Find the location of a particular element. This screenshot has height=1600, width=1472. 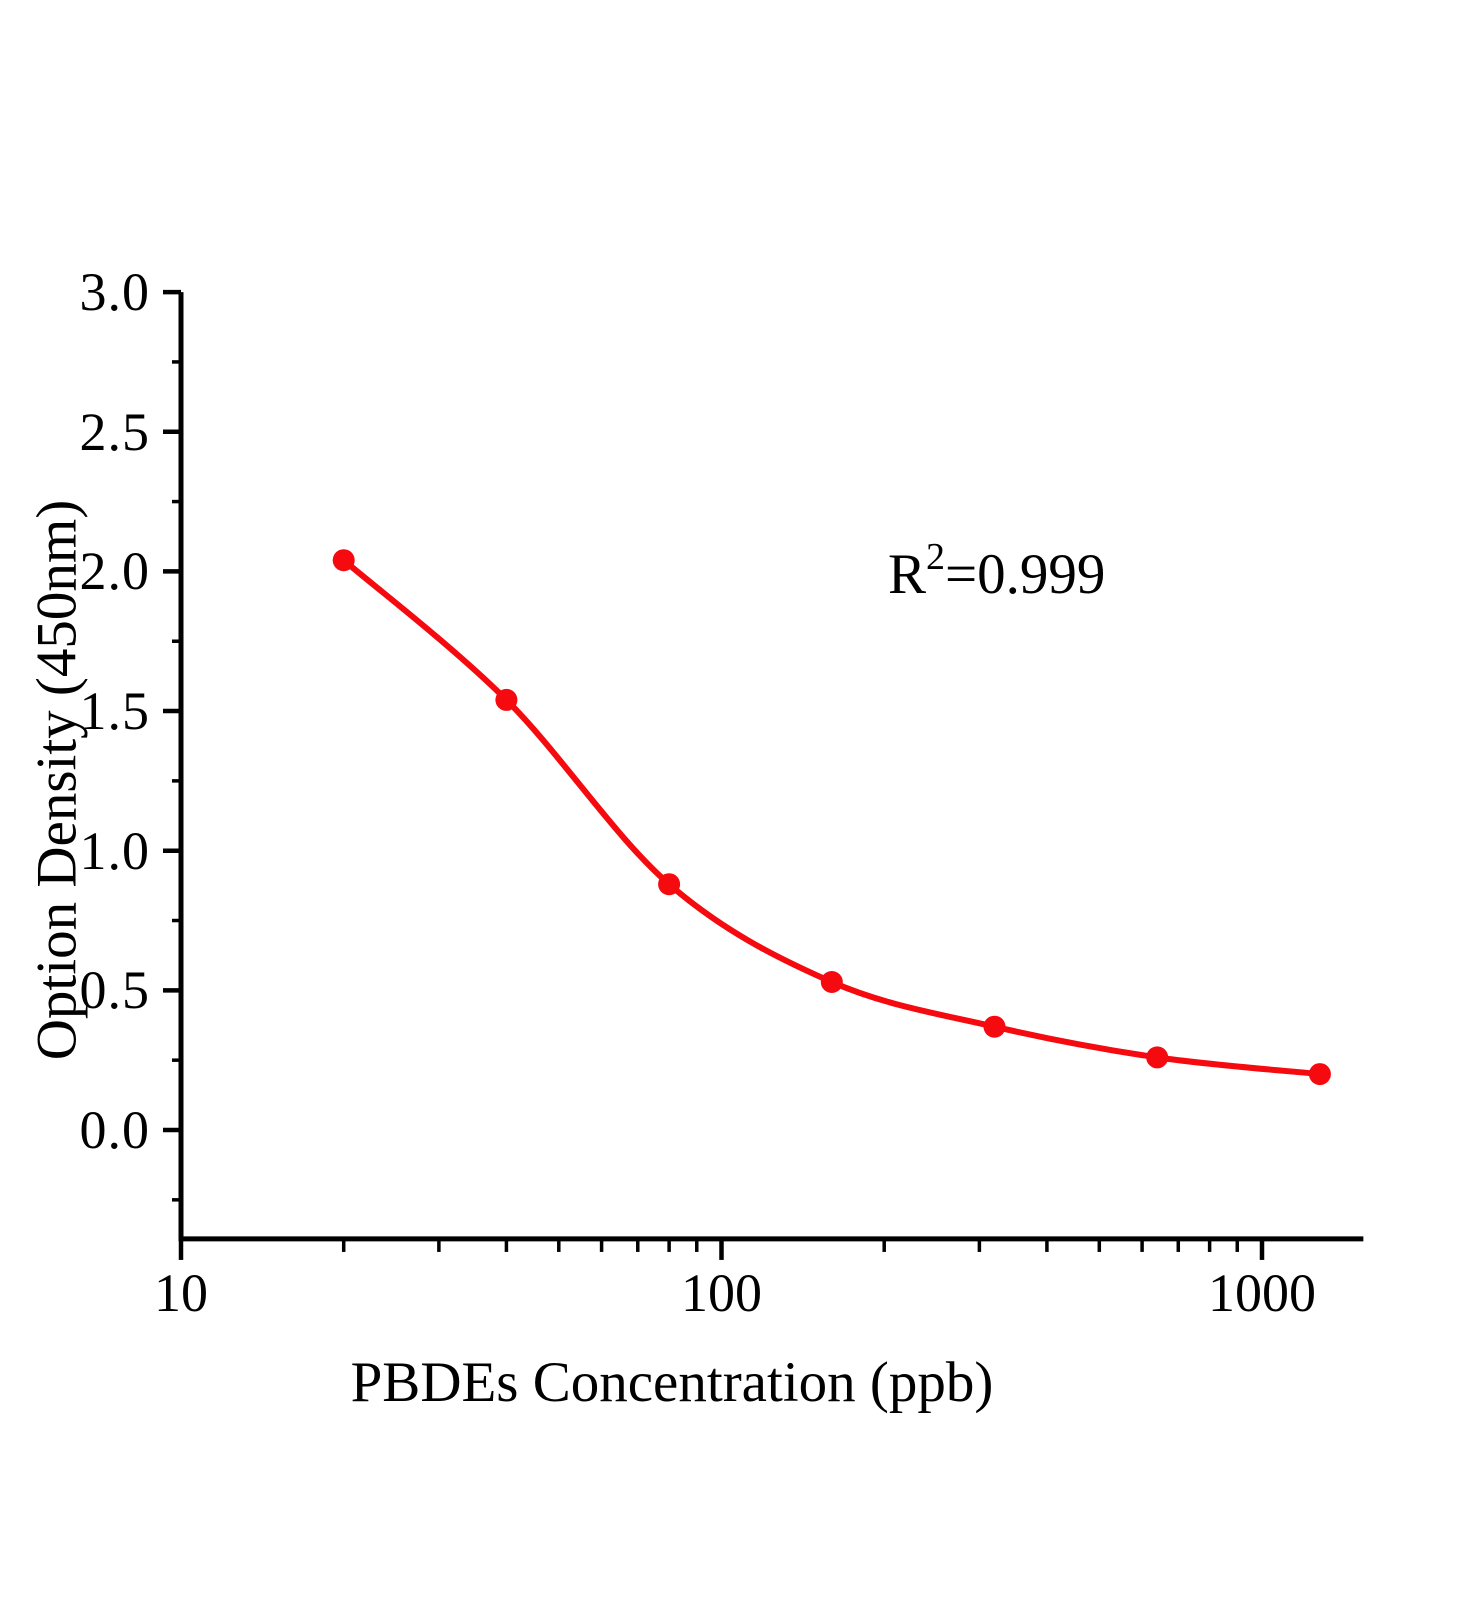

x-axis-title: PBDEs Concentration (ppb) is located at coordinates (672, 1382).